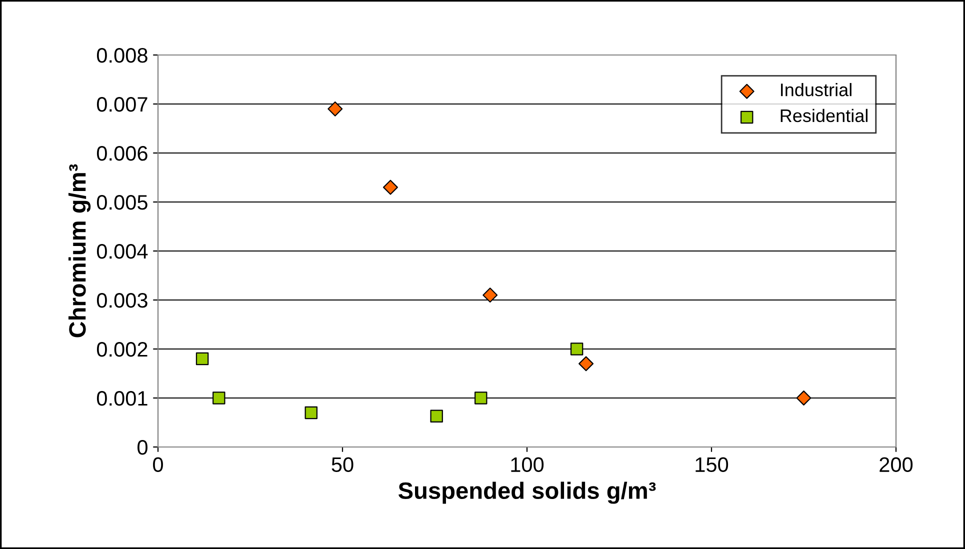 This screenshot has height=549, width=965. I want to click on legend-label: Industrial, so click(816, 89).